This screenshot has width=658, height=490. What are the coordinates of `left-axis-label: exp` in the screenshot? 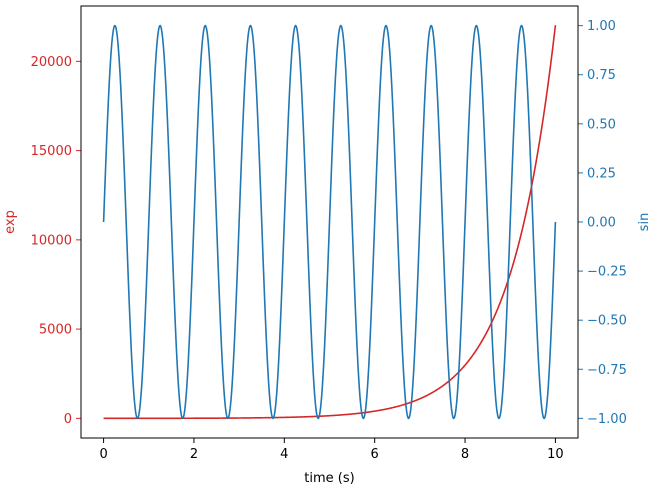 It's located at (10, 222).